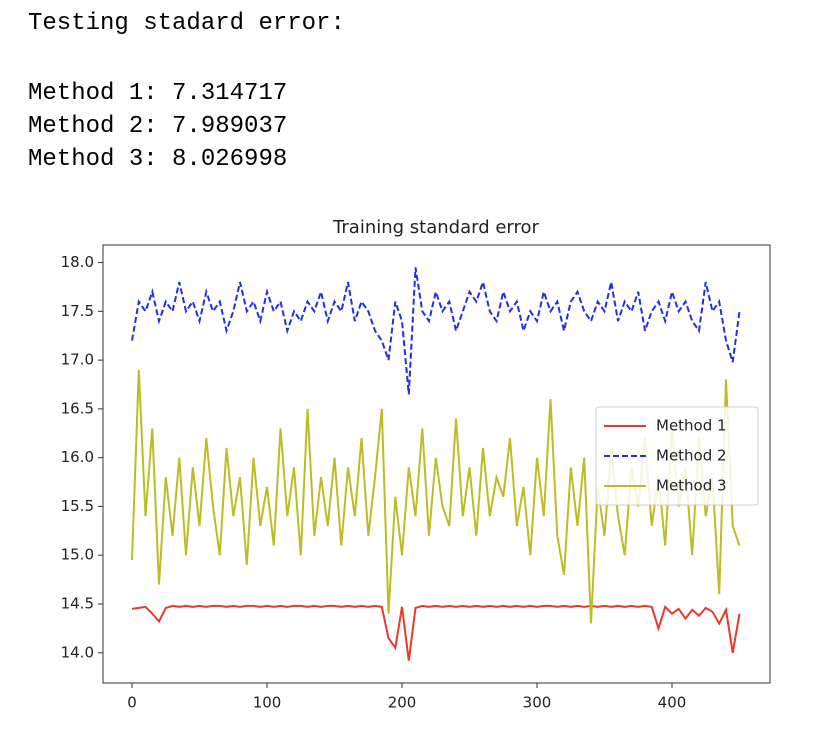 Image resolution: width=822 pixels, height=732 pixels. Describe the element at coordinates (158, 126) in the screenshot. I see `output-line: Method 2: 7.989037` at that location.